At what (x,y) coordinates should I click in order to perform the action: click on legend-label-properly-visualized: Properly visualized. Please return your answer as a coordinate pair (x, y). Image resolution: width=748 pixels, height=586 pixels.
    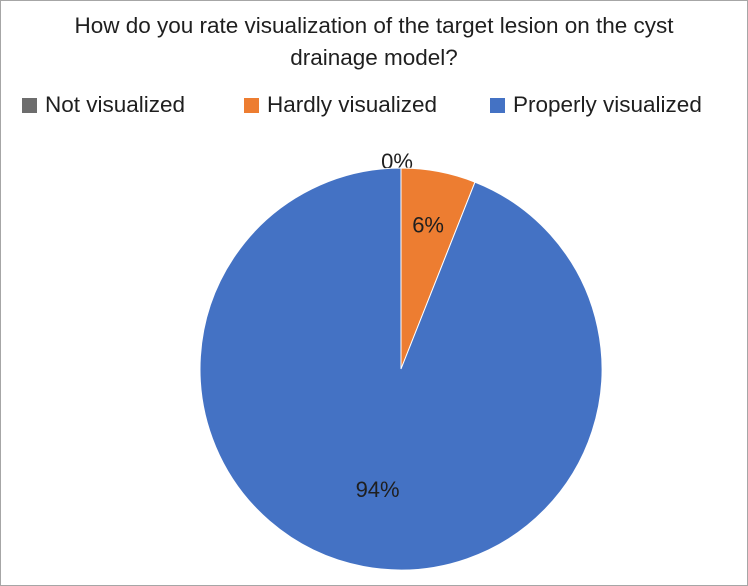
    Looking at the image, I should click on (607, 104).